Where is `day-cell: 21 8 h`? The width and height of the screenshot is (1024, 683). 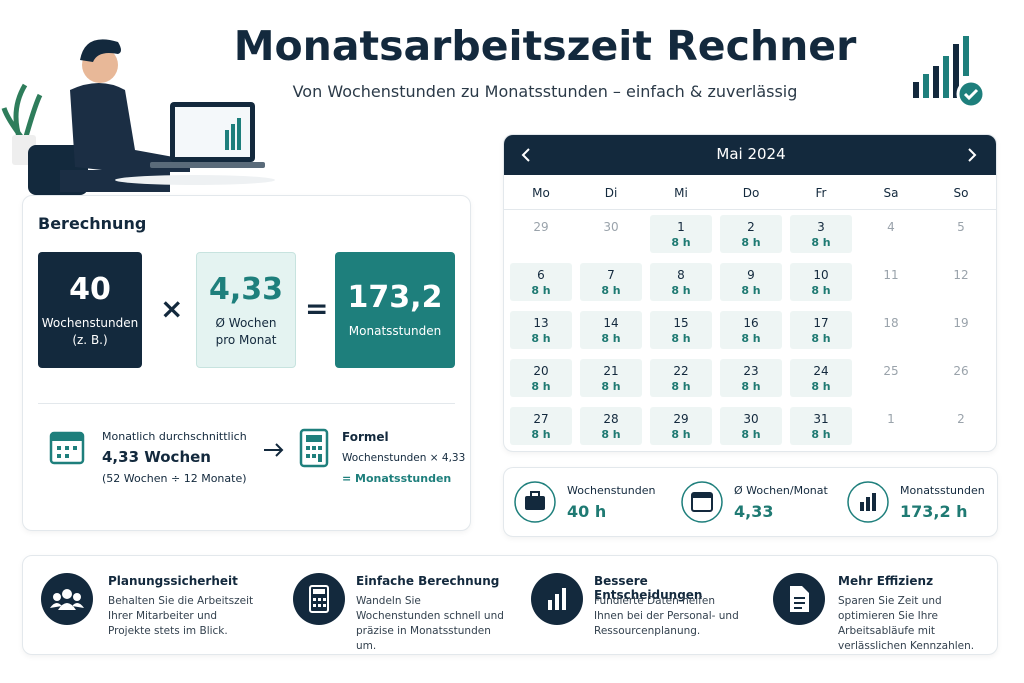
day-cell: 21 8 h is located at coordinates (611, 378).